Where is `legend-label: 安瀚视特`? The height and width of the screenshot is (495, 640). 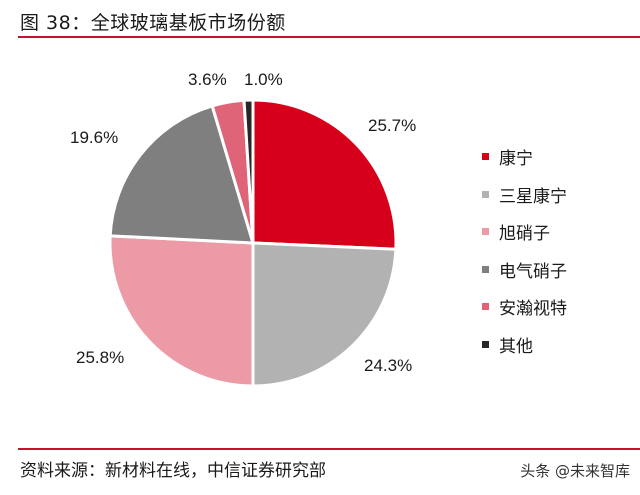
legend-label: 安瀚视特 is located at coordinates (533, 309).